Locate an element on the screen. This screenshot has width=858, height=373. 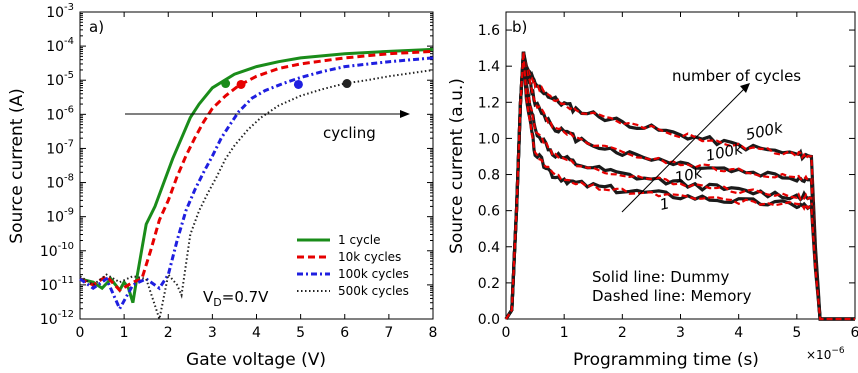
cycles-arrow is located at coordinates (683, 150).